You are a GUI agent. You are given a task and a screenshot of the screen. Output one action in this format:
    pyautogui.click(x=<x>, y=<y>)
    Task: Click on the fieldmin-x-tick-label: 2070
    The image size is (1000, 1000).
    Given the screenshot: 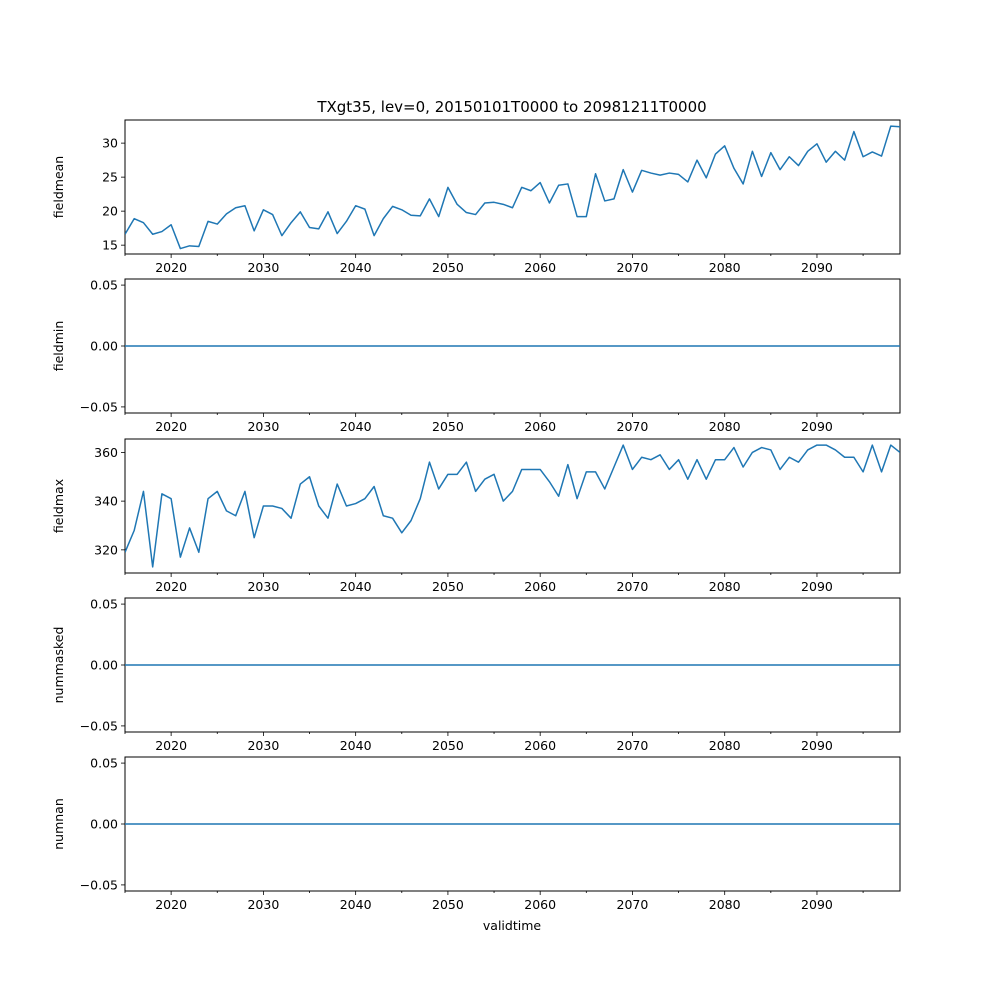 What is the action you would take?
    pyautogui.click(x=633, y=426)
    